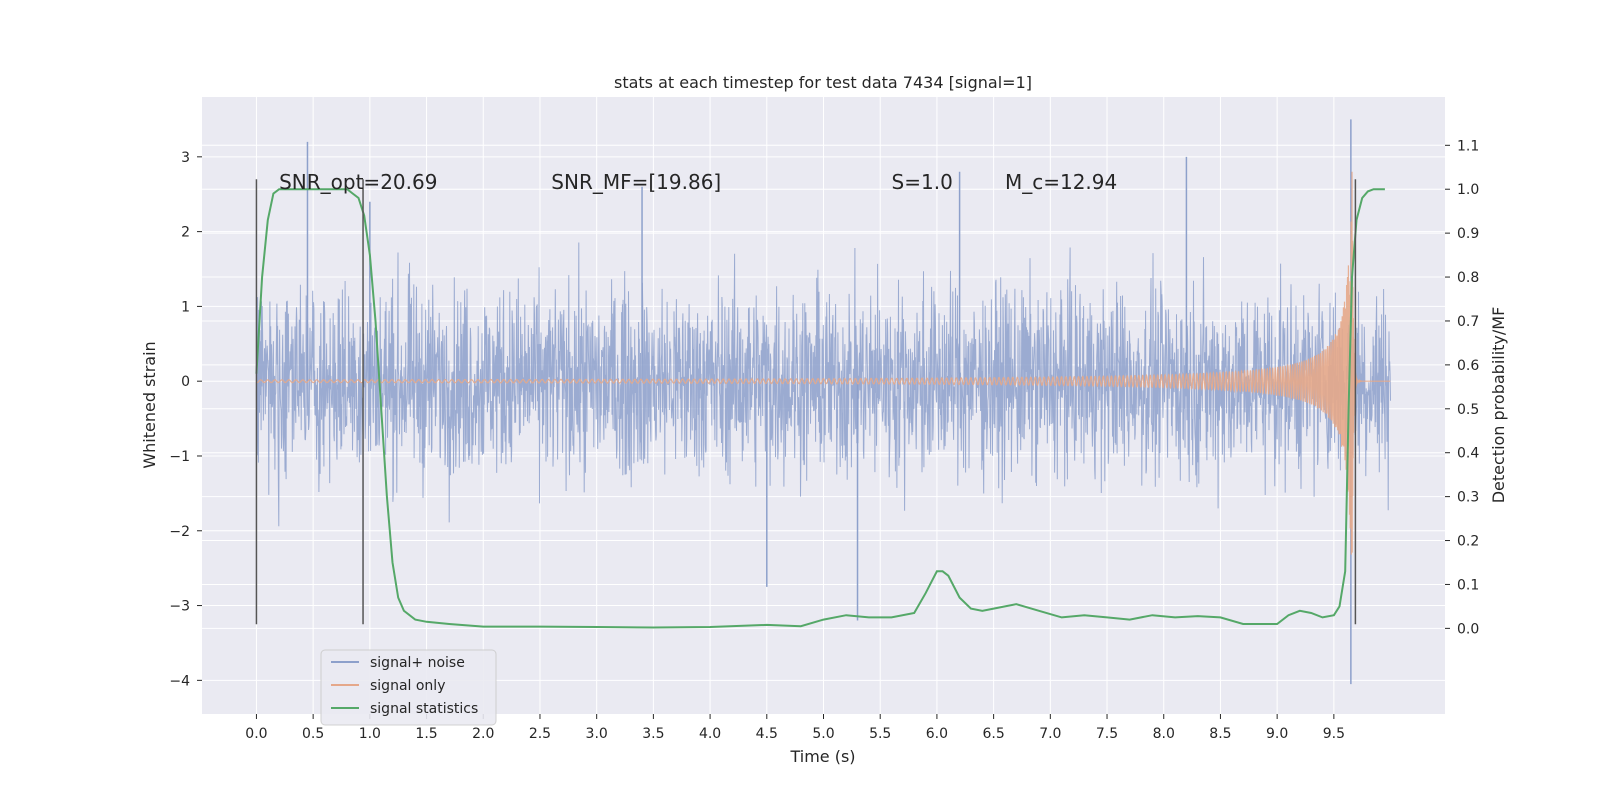 Image resolution: width=1600 pixels, height=804 pixels. I want to click on y-tick-label: −2, so click(179, 532).